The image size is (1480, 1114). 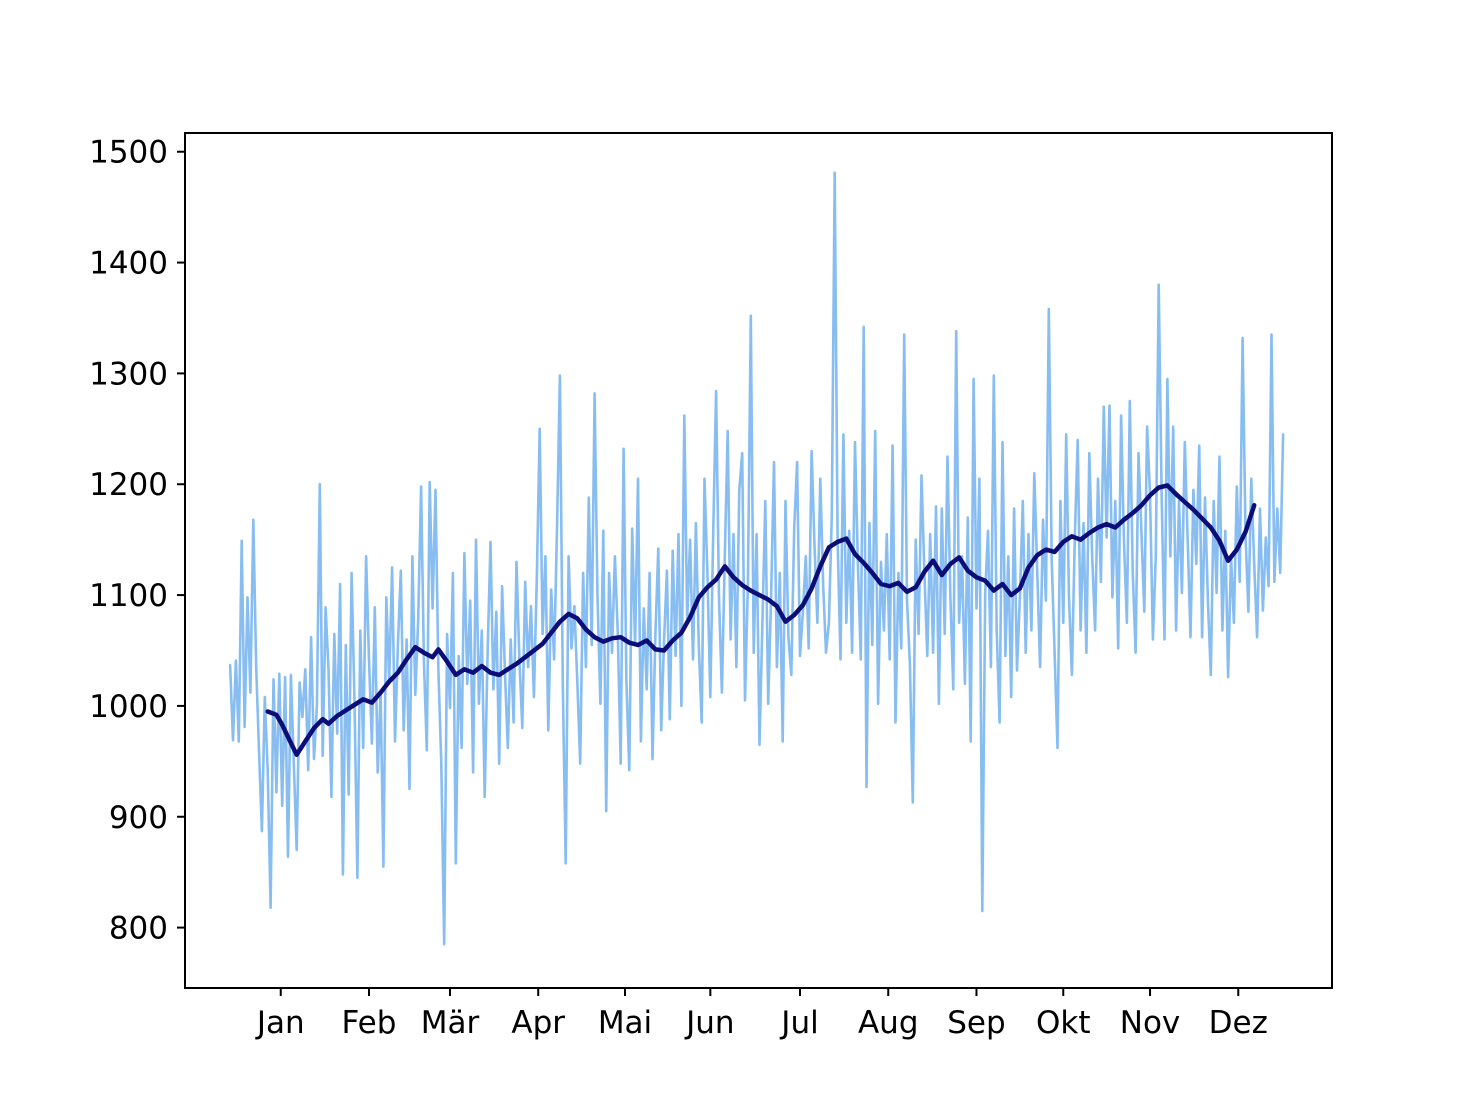 I want to click on x-tick-label-month: Mär, so click(x=450, y=1023).